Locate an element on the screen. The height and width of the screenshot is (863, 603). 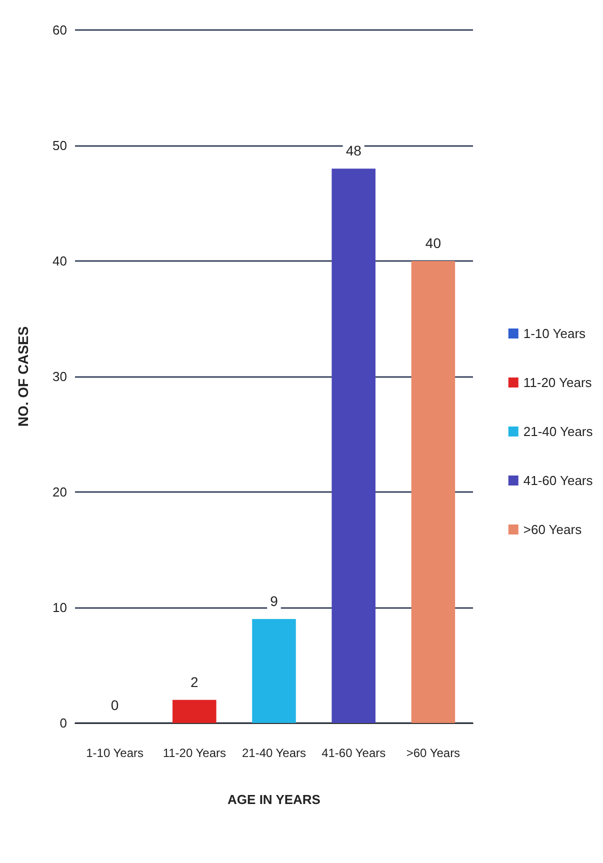
y-tick-label: 0 is located at coordinates (63, 723).